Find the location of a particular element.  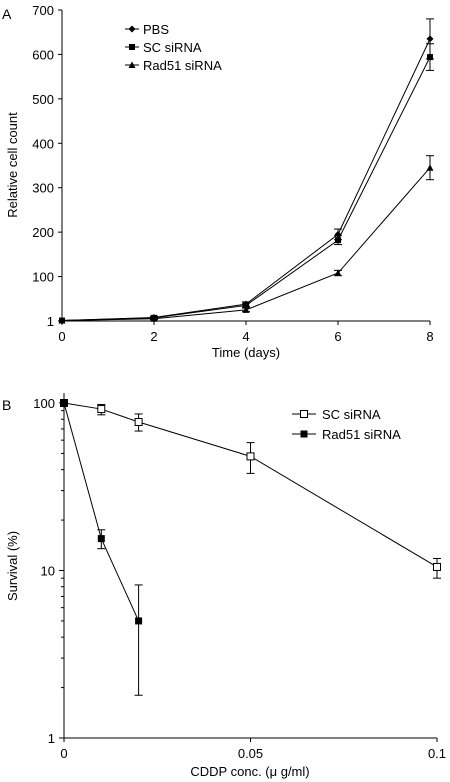

panel-b-legend-sc-sirna-label: SC siRNA is located at coordinates (351, 414).